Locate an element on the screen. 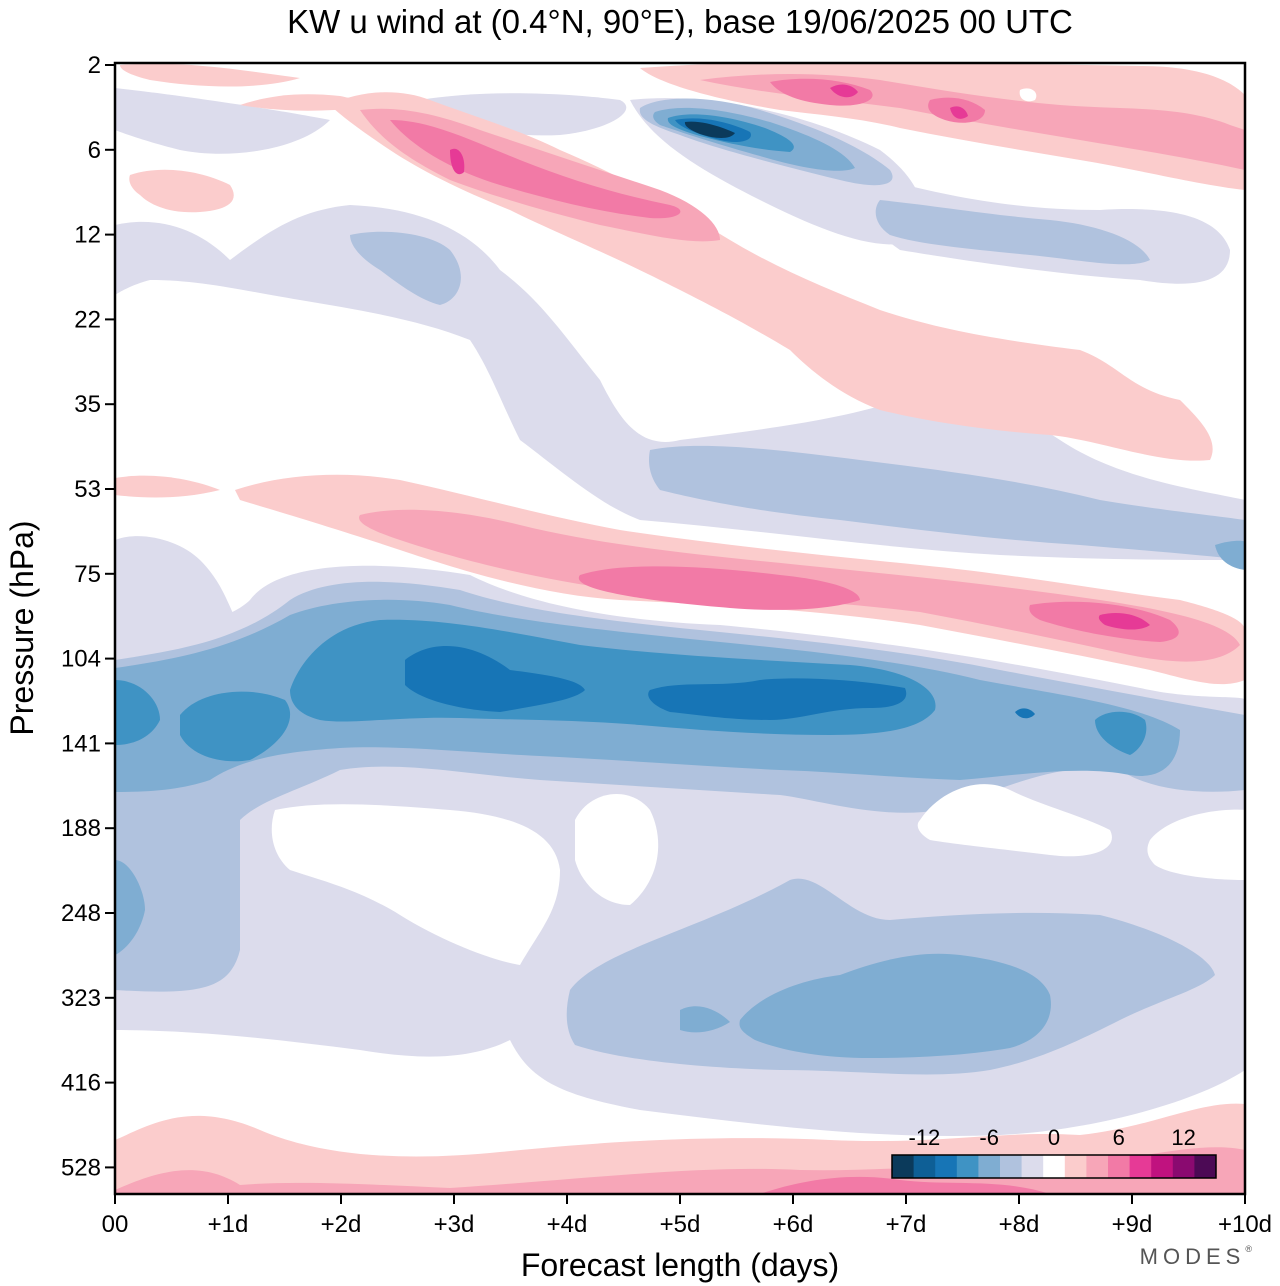 Image resolution: width=1280 pixels, height=1286 pixels. y-tick-label: 2 is located at coordinates (94, 65).